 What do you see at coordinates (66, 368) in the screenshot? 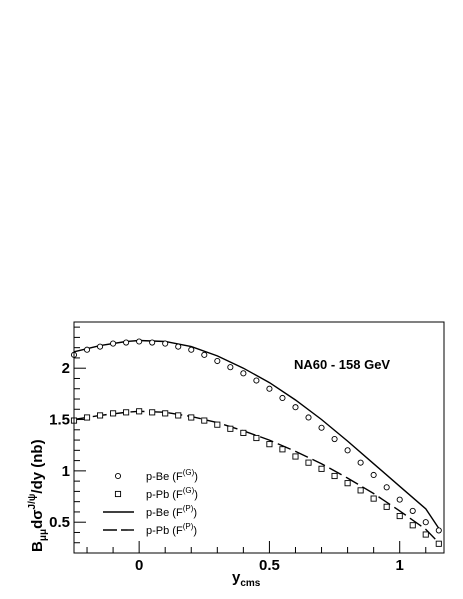
I see `y-tick-label: 2` at bounding box center [66, 368].